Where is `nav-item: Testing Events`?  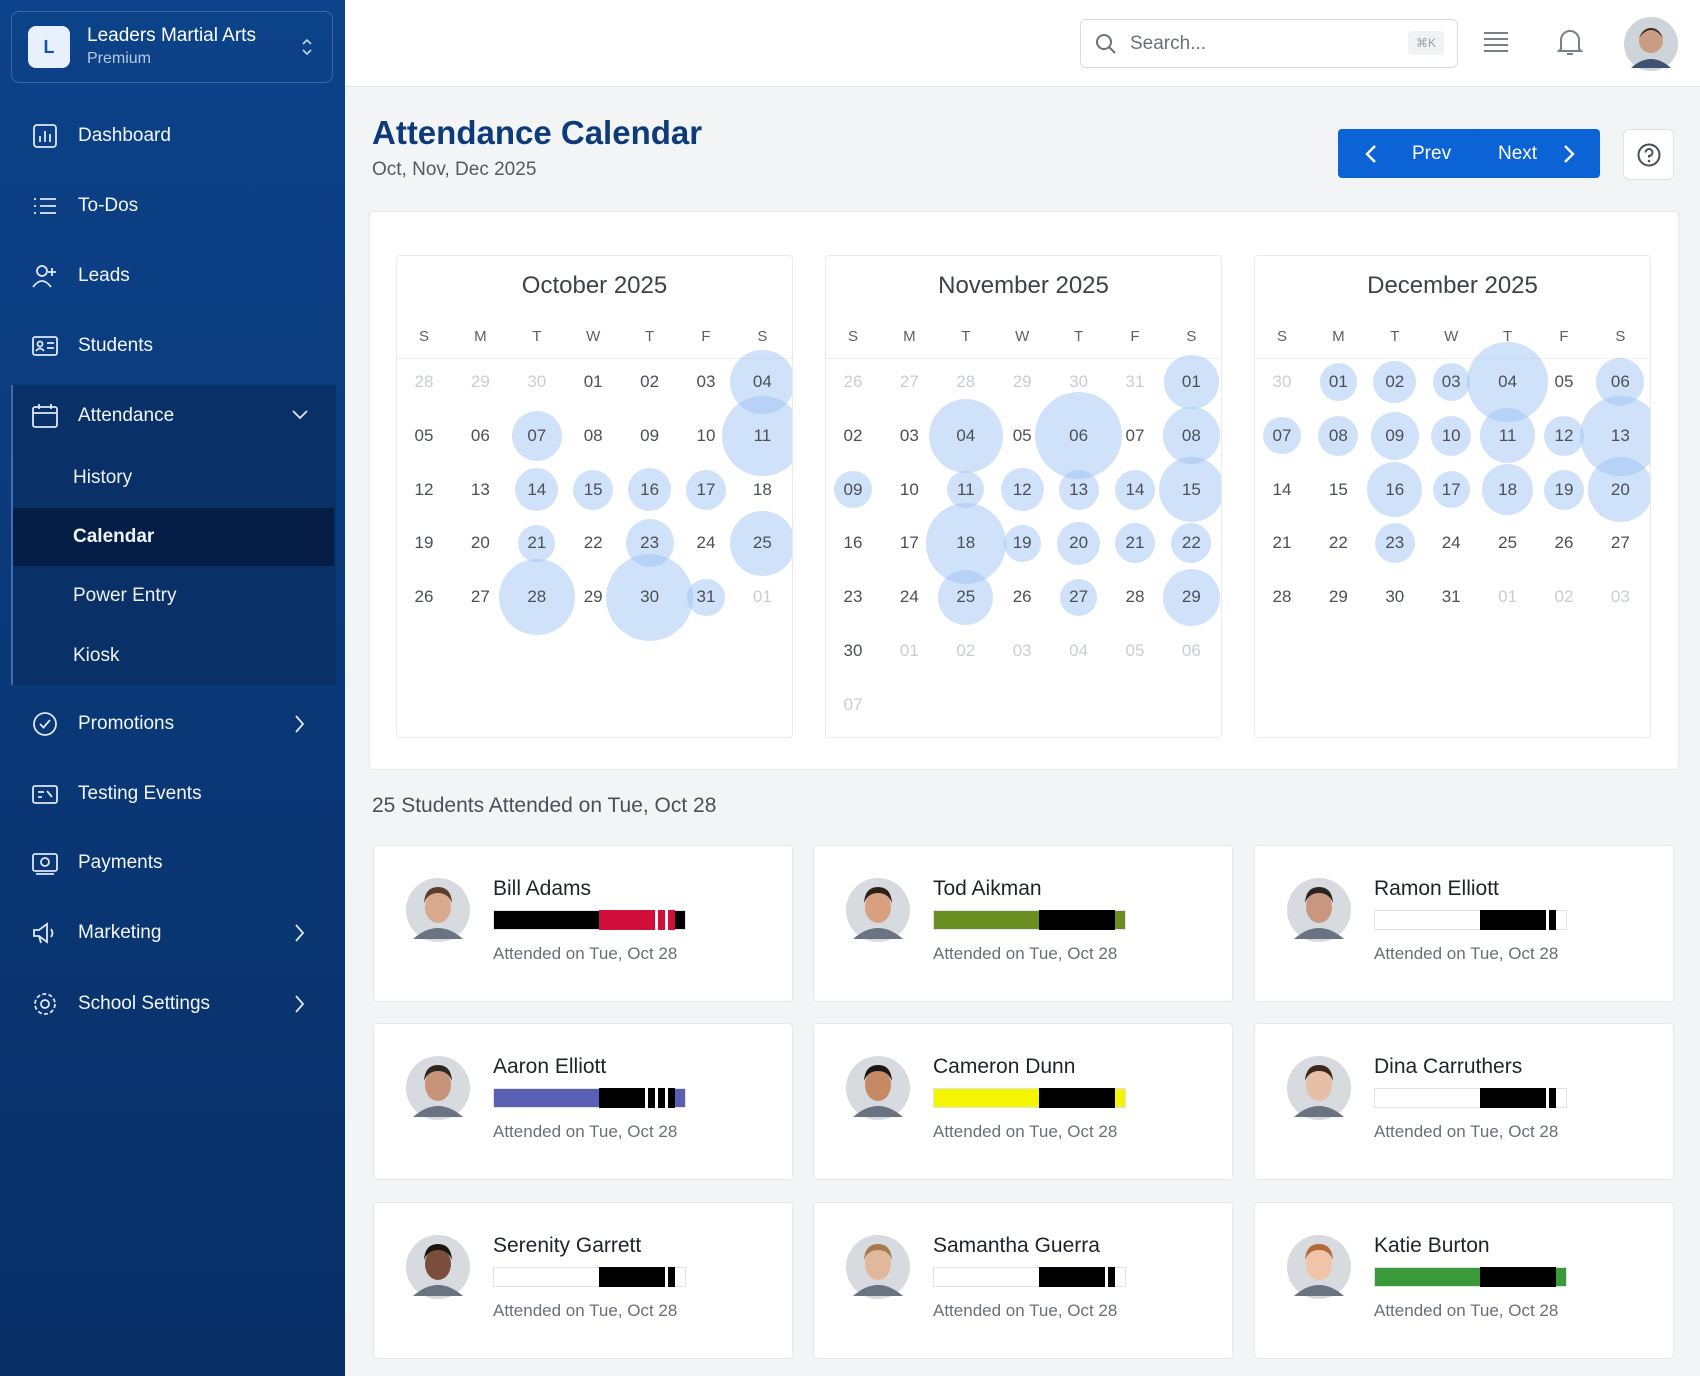
nav-item: Testing Events is located at coordinates (170, 794).